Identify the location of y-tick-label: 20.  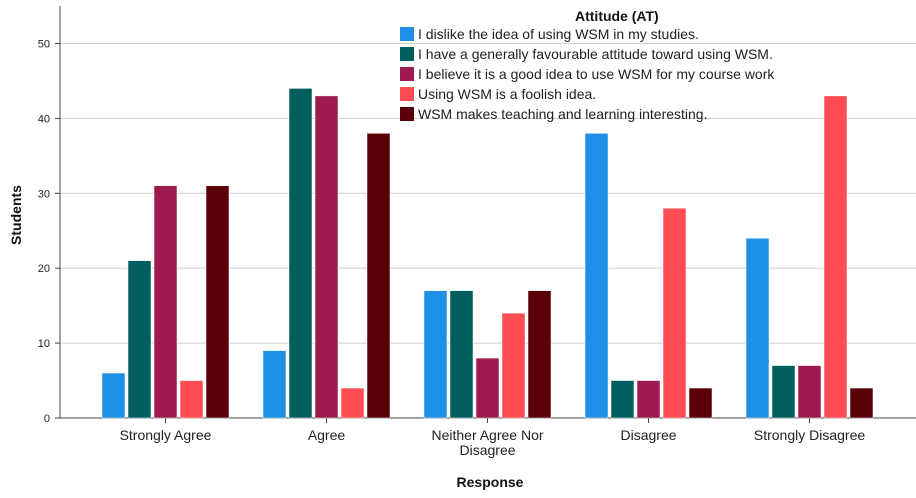
(44, 269).